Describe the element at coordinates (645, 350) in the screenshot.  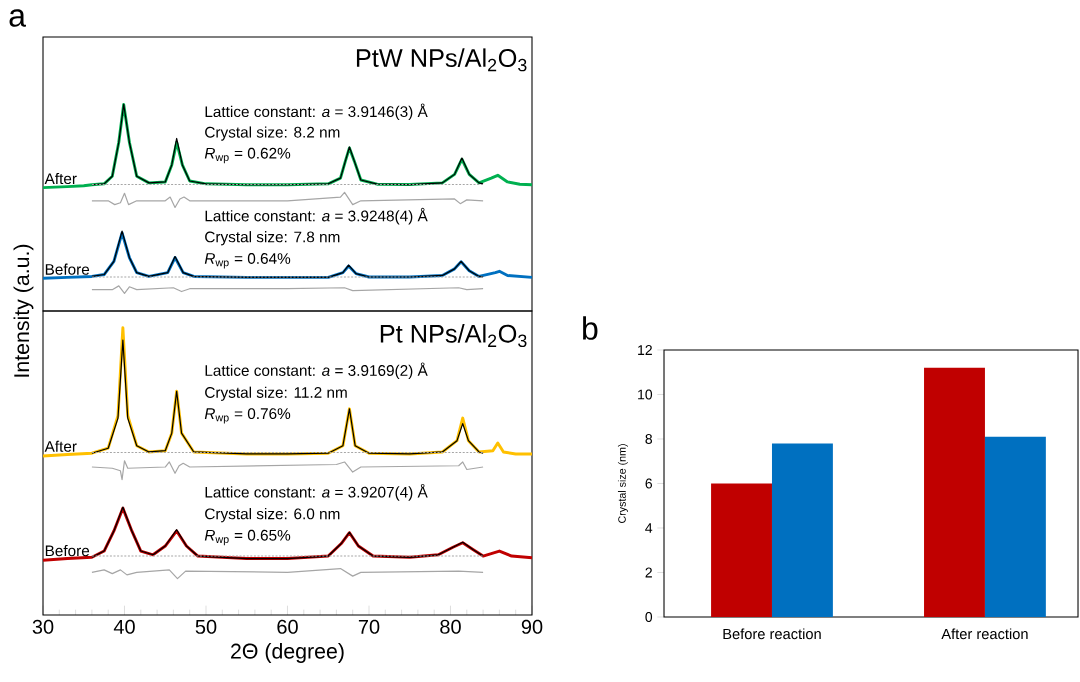
I see `y-tick-label: 12` at that location.